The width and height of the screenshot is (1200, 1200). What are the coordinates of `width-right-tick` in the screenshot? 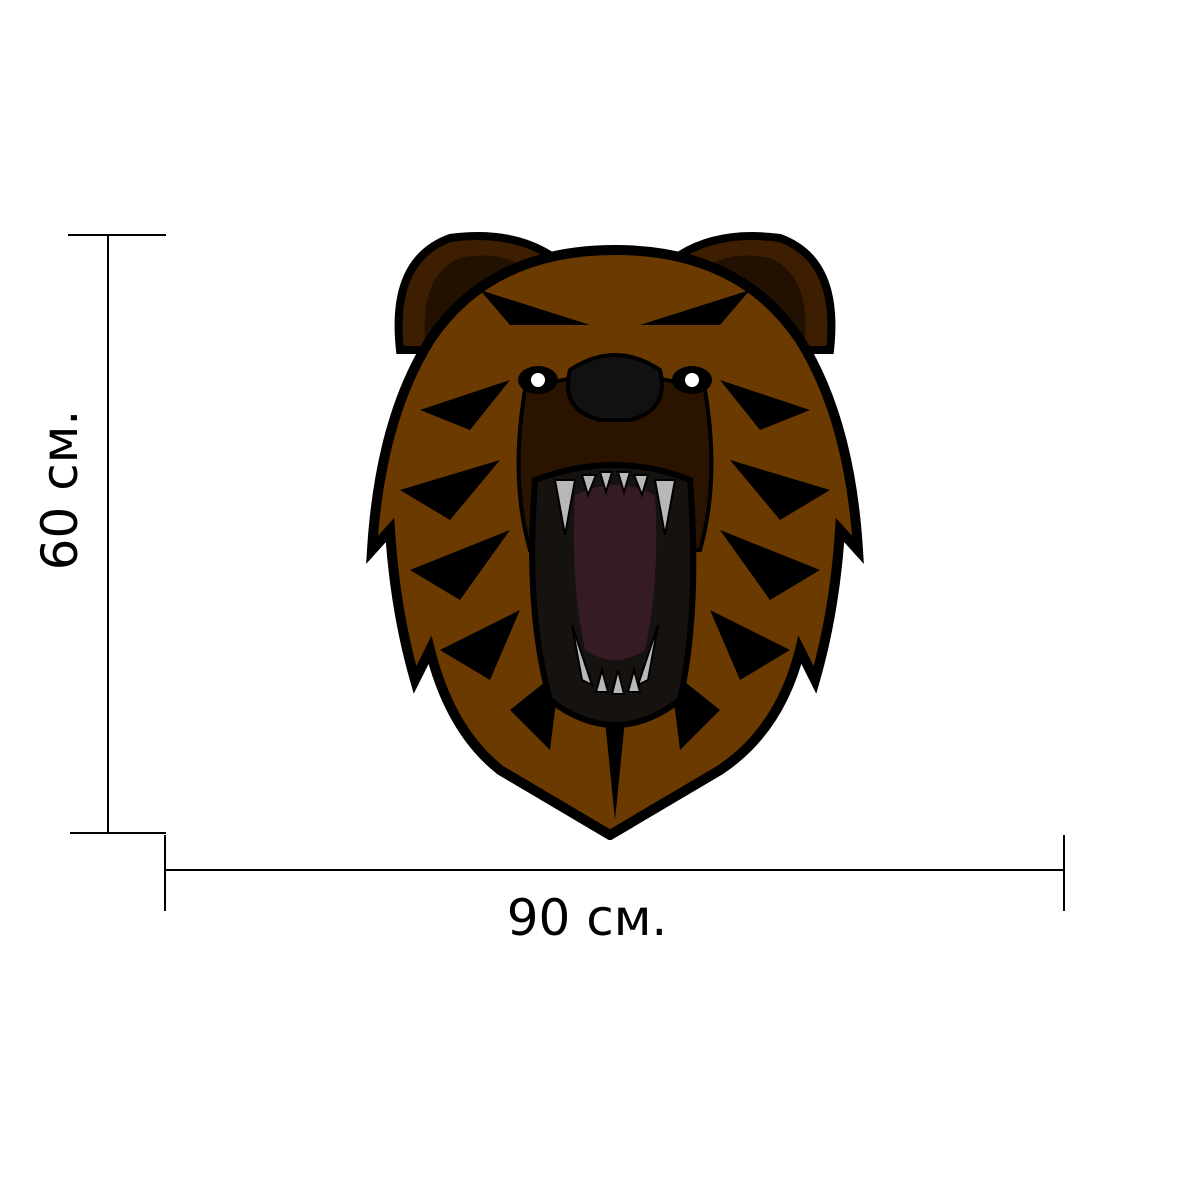 It's located at (1064, 873).